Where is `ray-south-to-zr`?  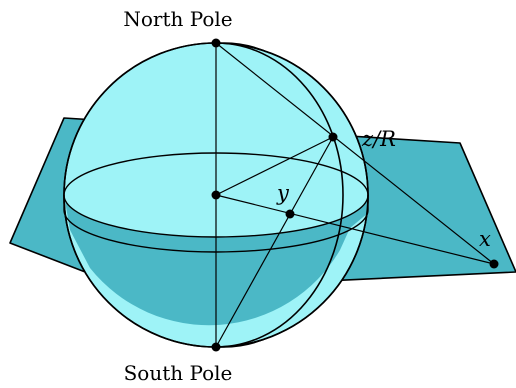
ray-south-to-zr is located at coordinates (274, 242).